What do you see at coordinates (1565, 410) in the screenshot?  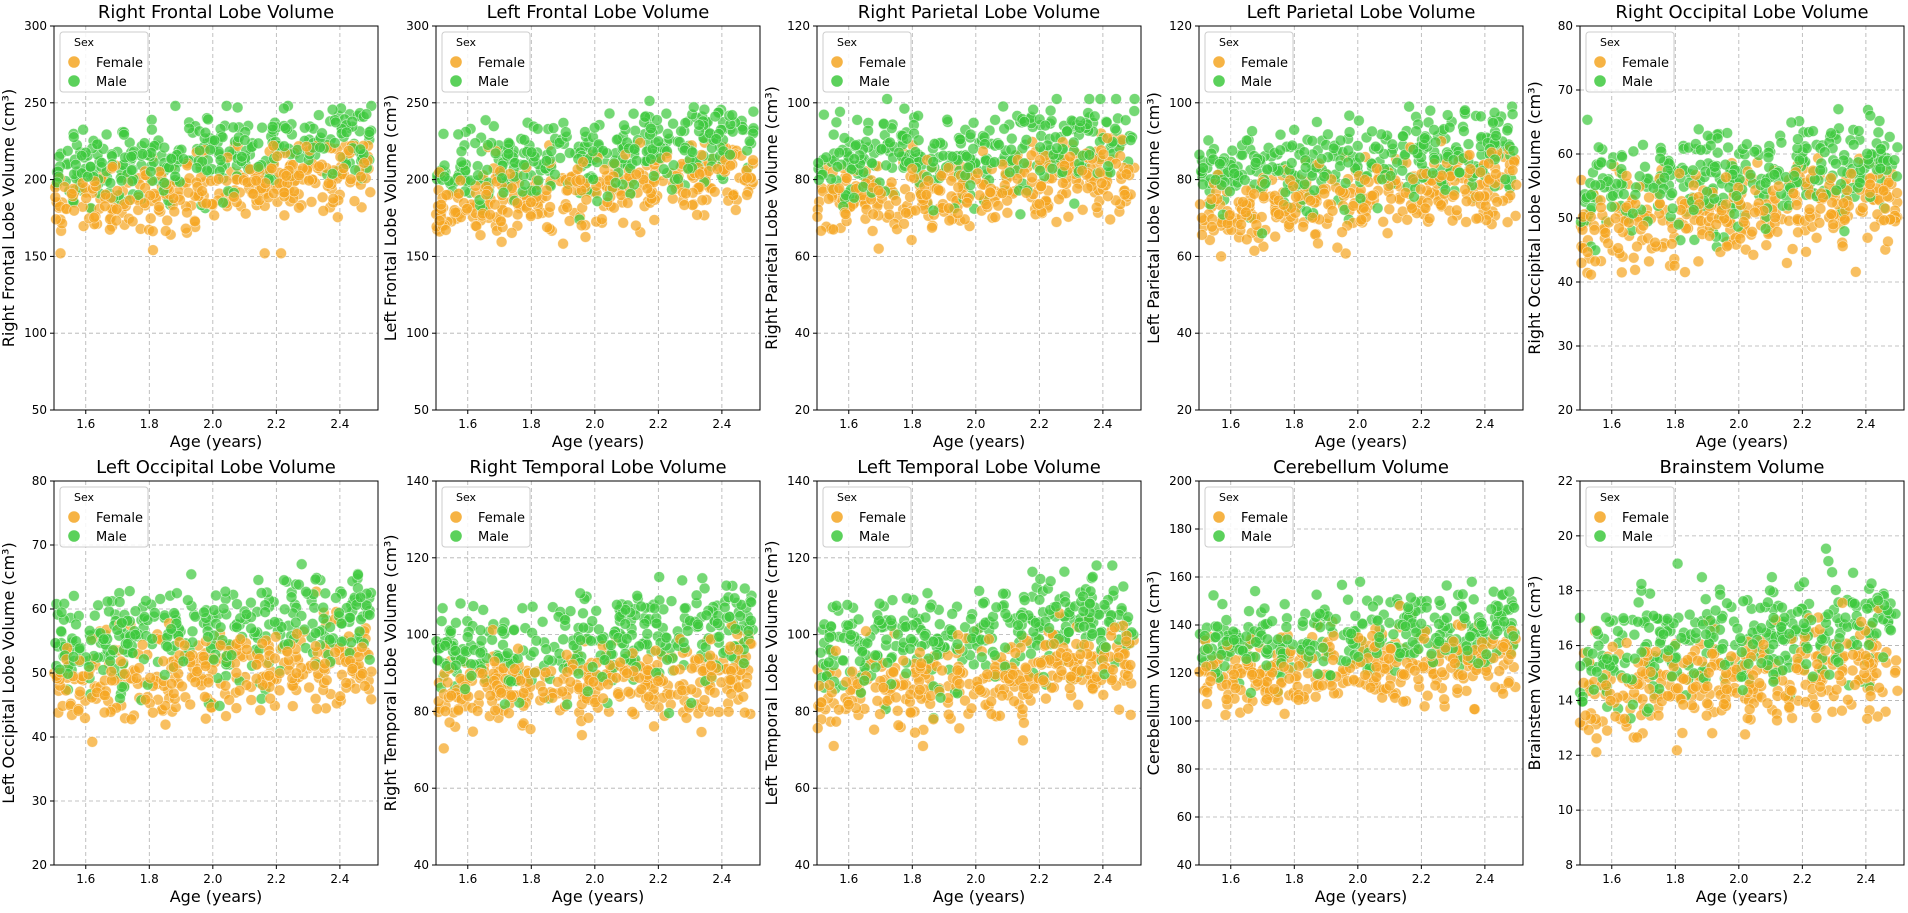 I see `y-tick-label: 20` at bounding box center [1565, 410].